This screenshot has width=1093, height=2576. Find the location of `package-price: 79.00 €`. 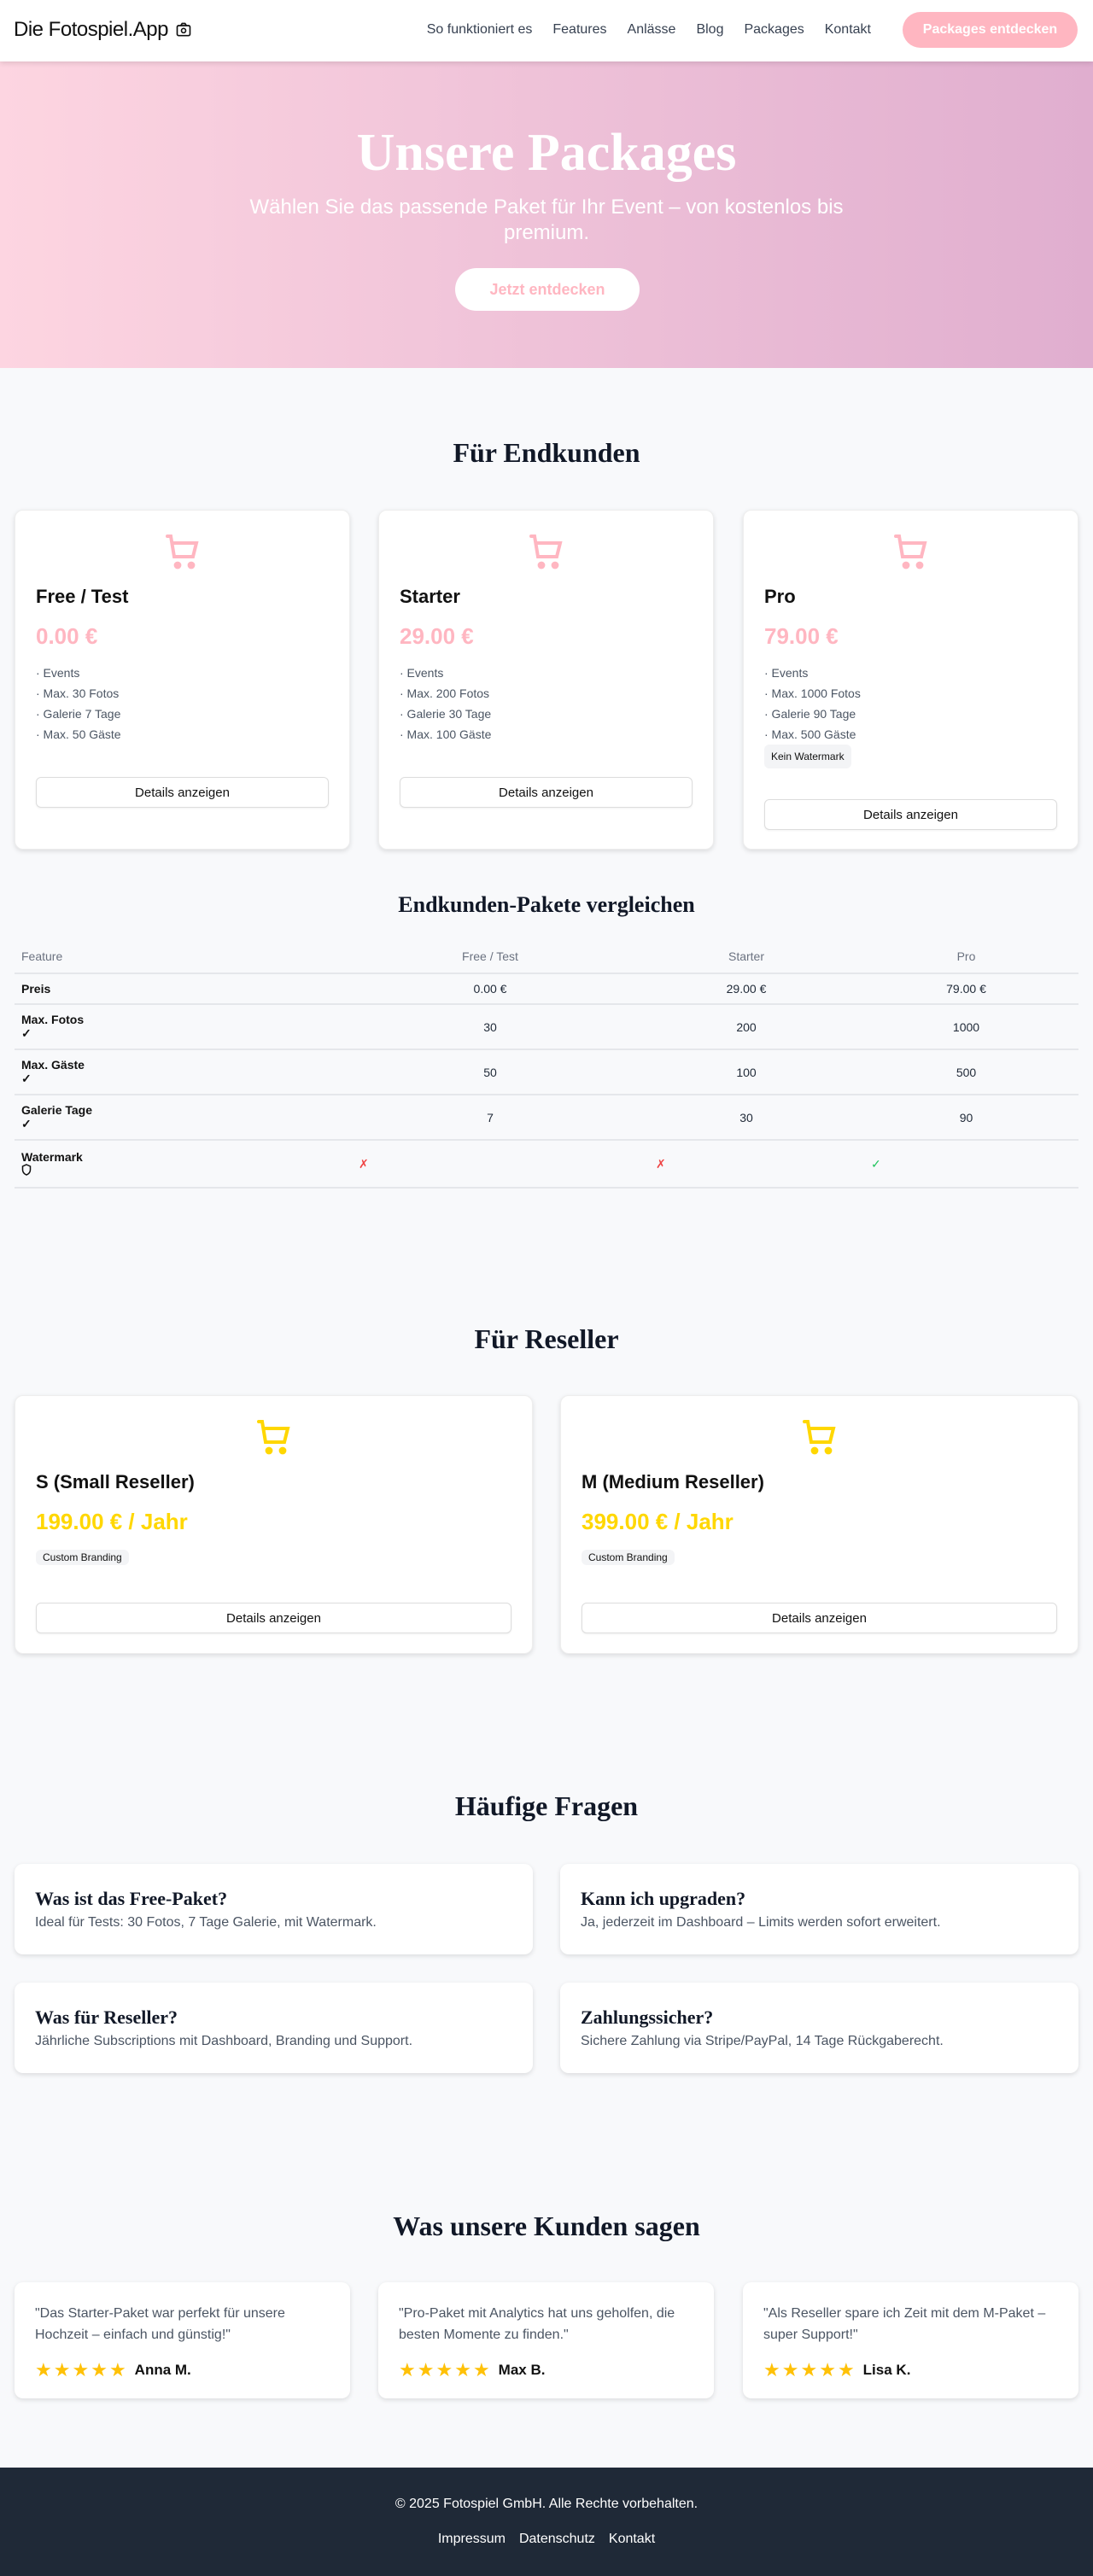

package-price: 79.00 € is located at coordinates (801, 636).